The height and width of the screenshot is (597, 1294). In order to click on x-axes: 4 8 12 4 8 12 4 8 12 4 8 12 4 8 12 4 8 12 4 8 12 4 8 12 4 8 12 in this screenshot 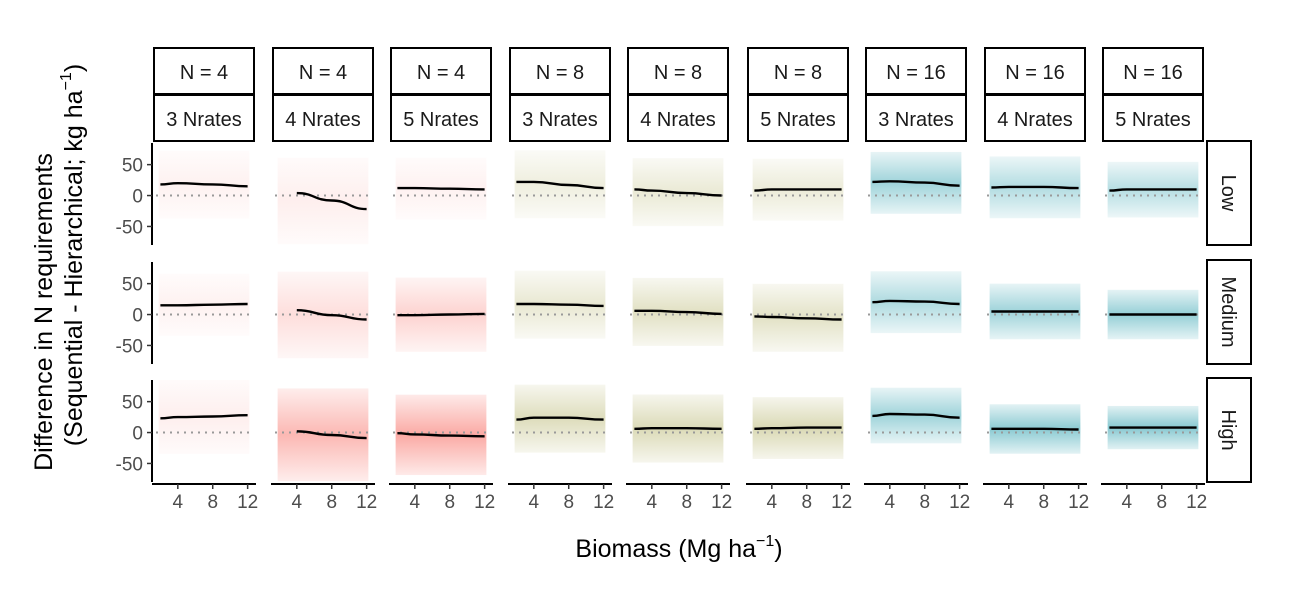, I will do `click(679, 498)`.